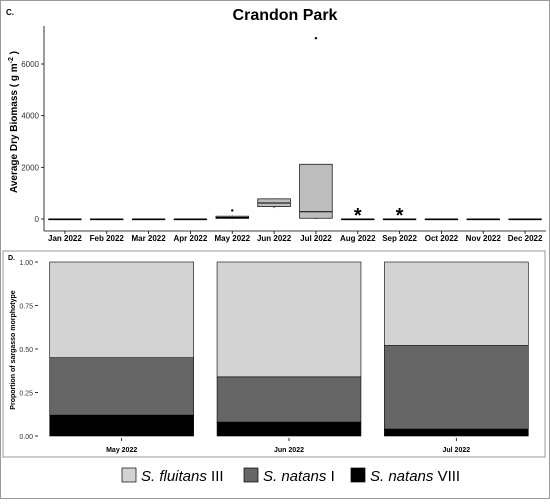 The width and height of the screenshot is (550, 504). What do you see at coordinates (333, 476) in the screenshot?
I see `legend-label-morphotype: I` at bounding box center [333, 476].